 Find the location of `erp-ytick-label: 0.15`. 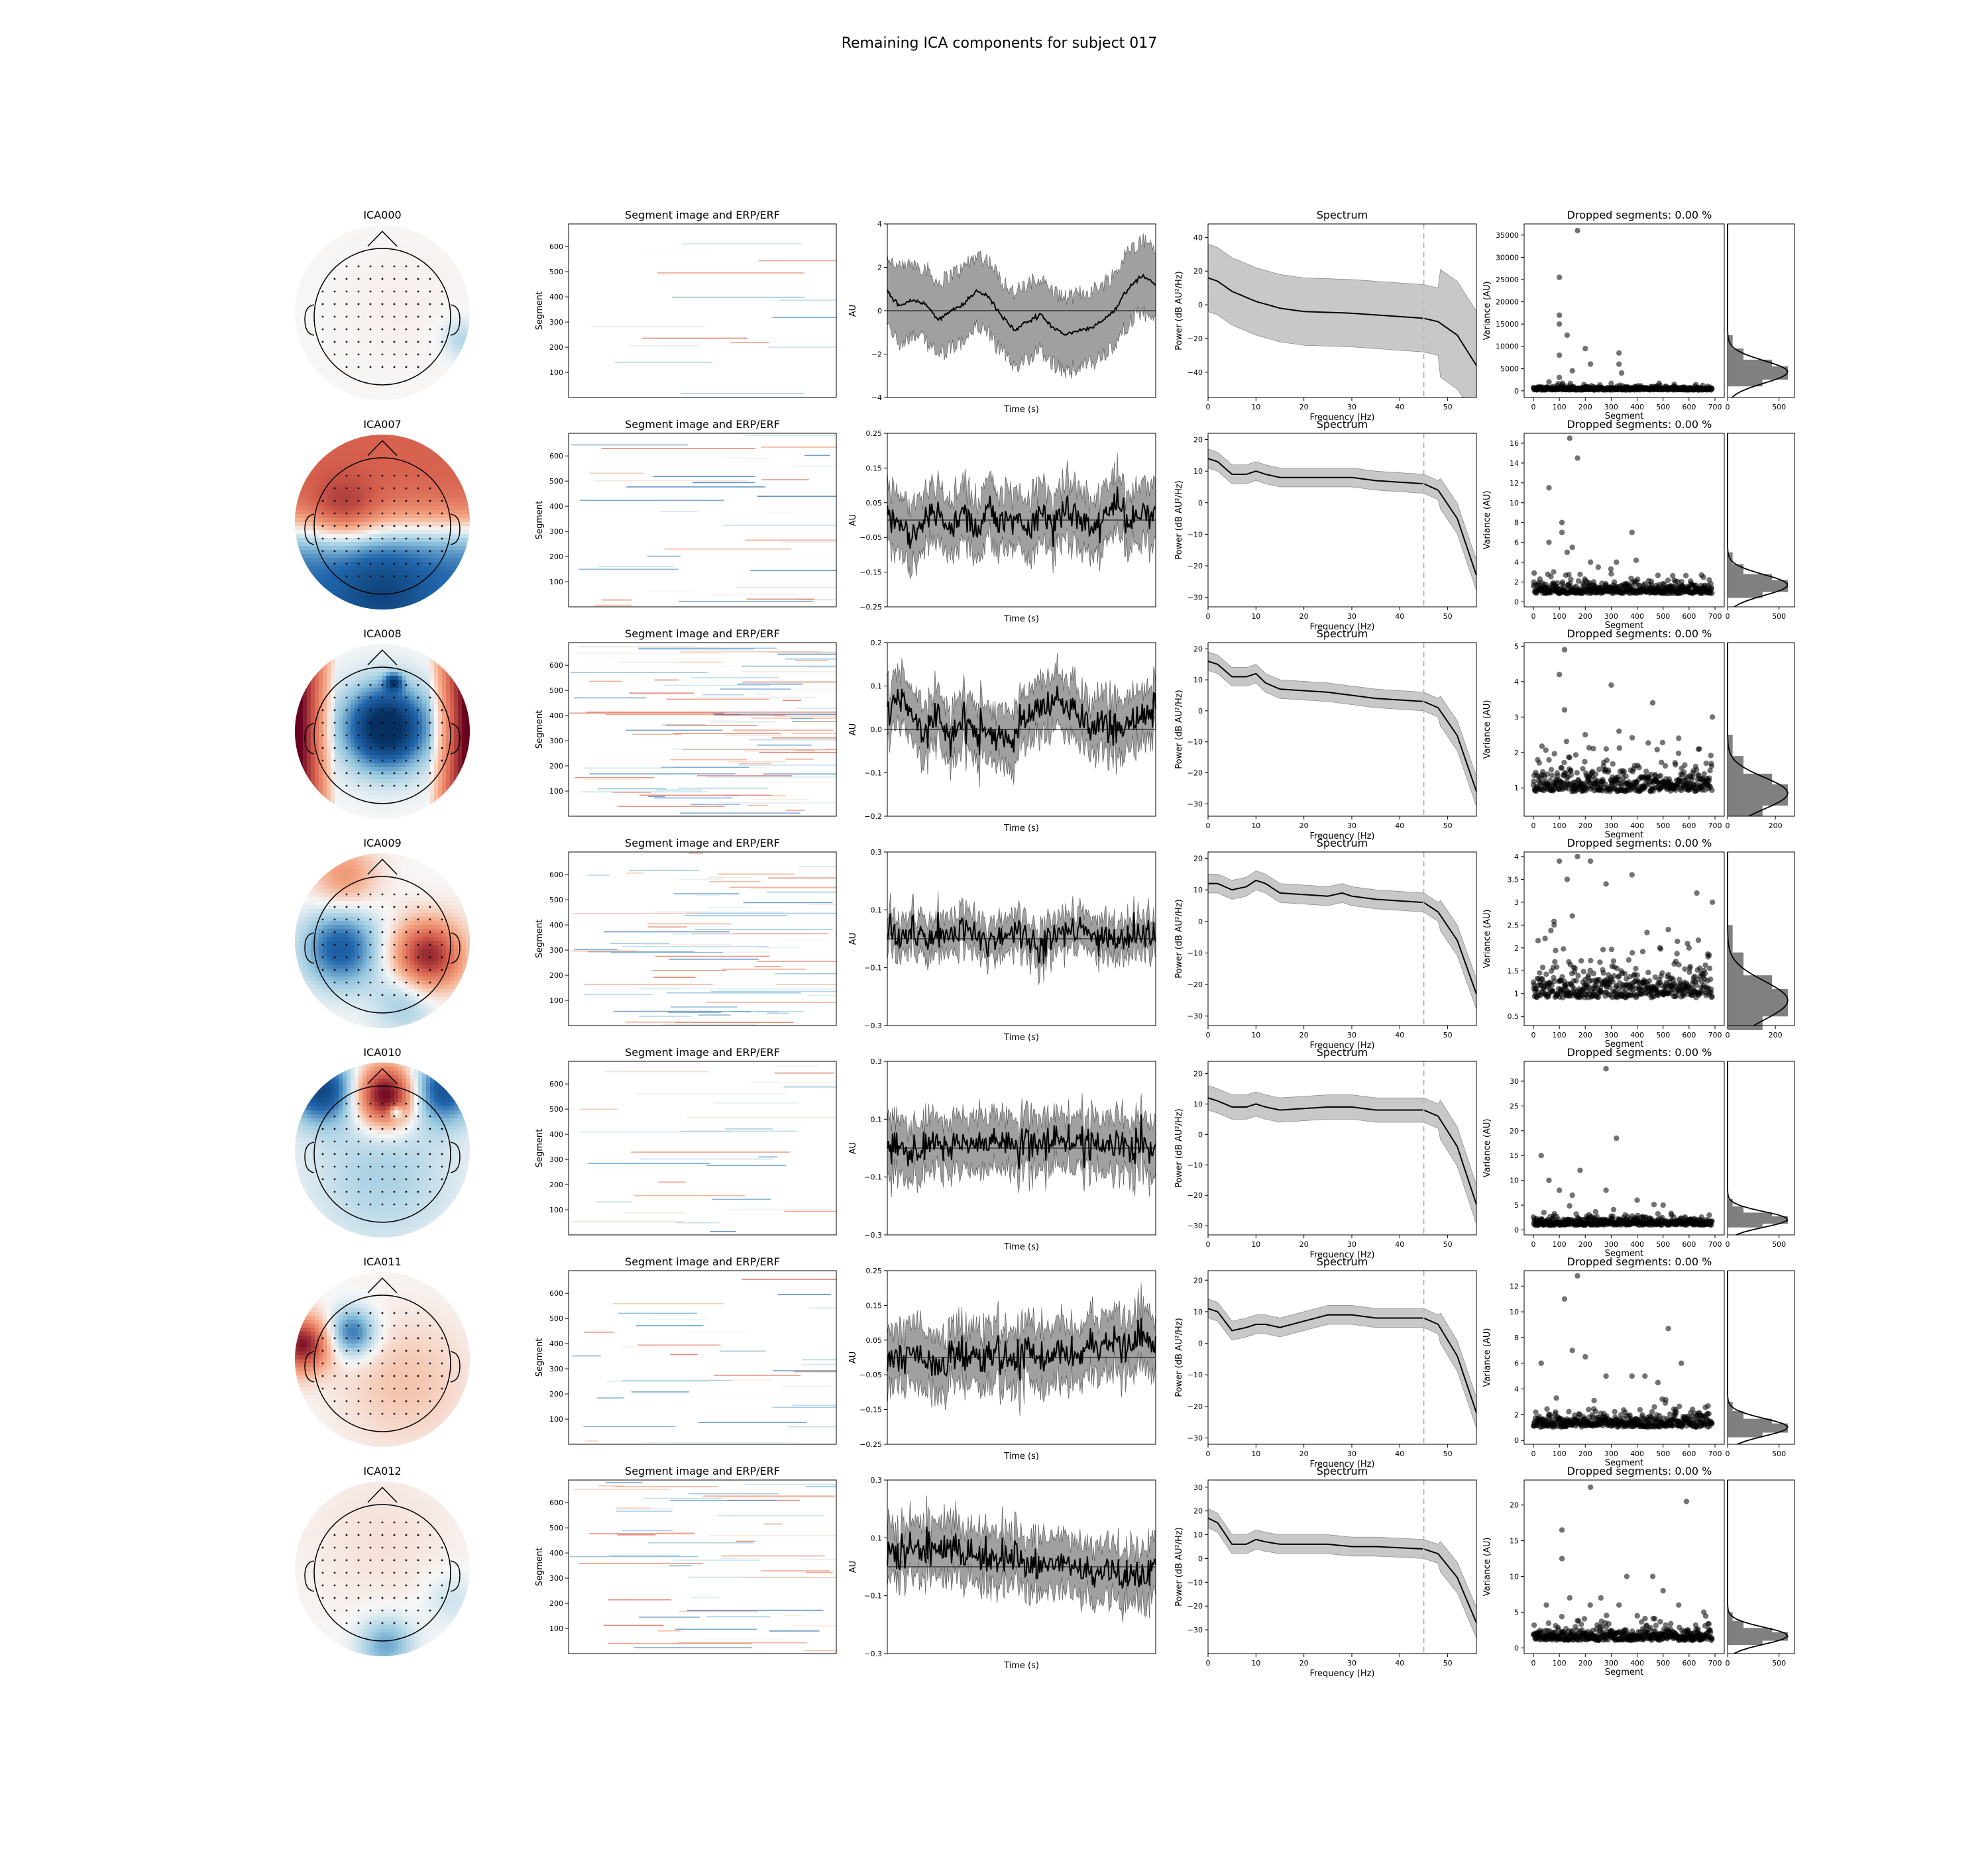

erp-ytick-label: 0.15 is located at coordinates (874, 468).